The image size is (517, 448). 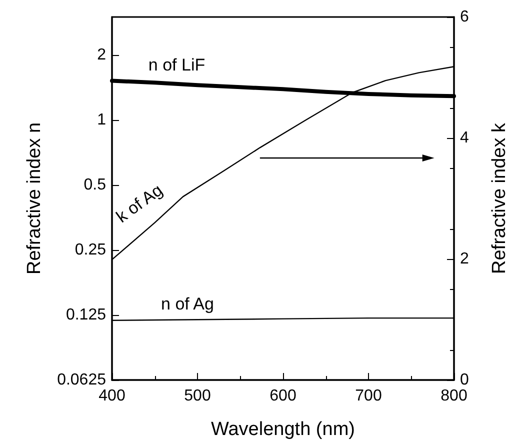 What do you see at coordinates (101, 120) in the screenshot?
I see `y-tick-label: 1` at bounding box center [101, 120].